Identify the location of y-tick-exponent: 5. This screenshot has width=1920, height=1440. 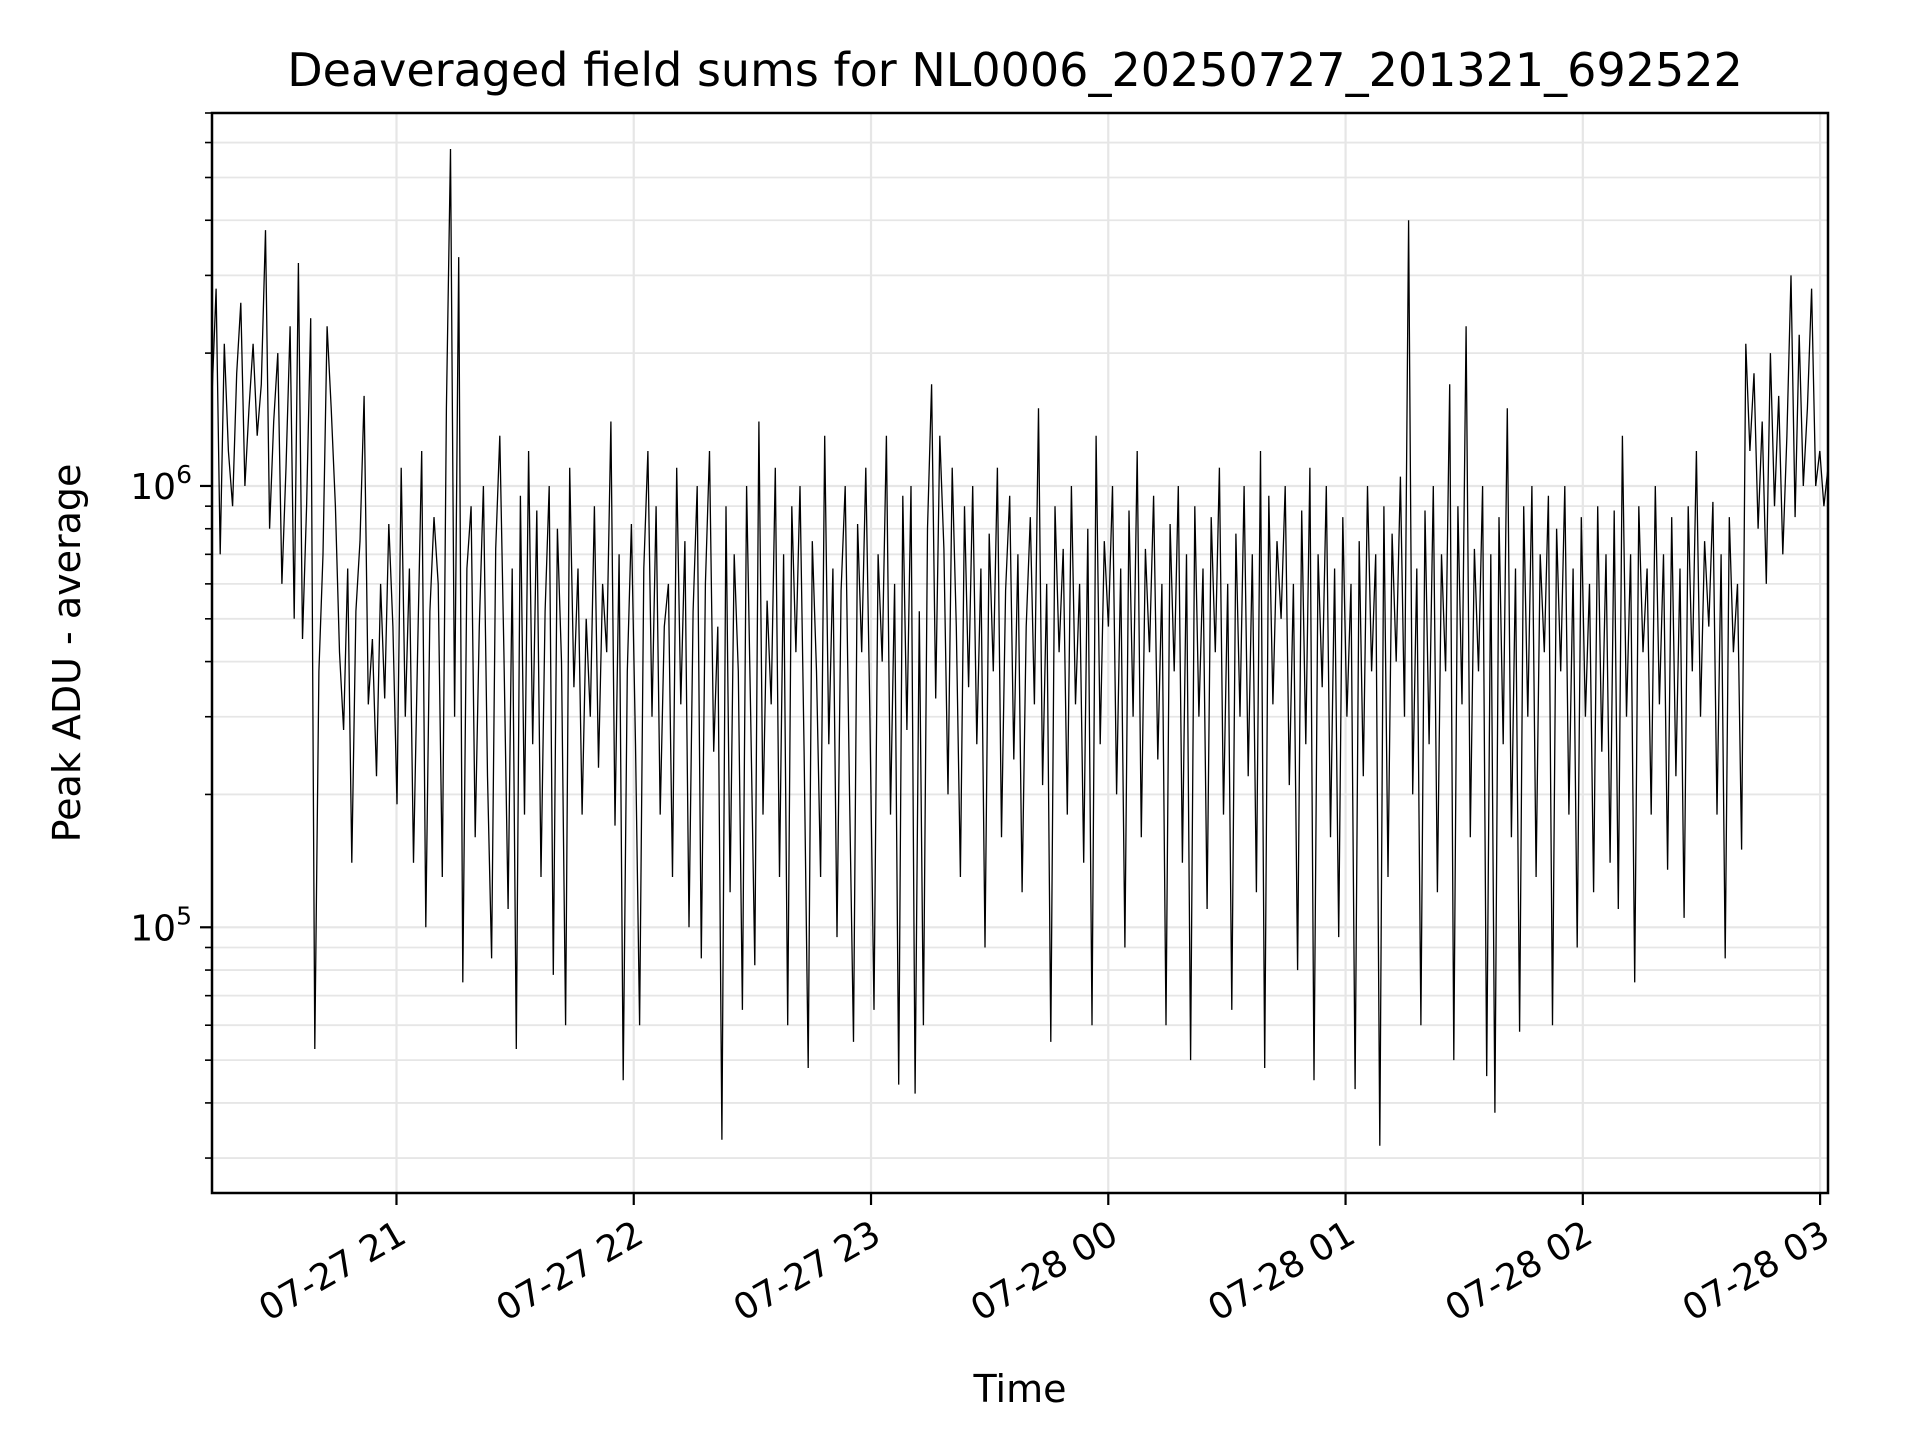
(184, 915).